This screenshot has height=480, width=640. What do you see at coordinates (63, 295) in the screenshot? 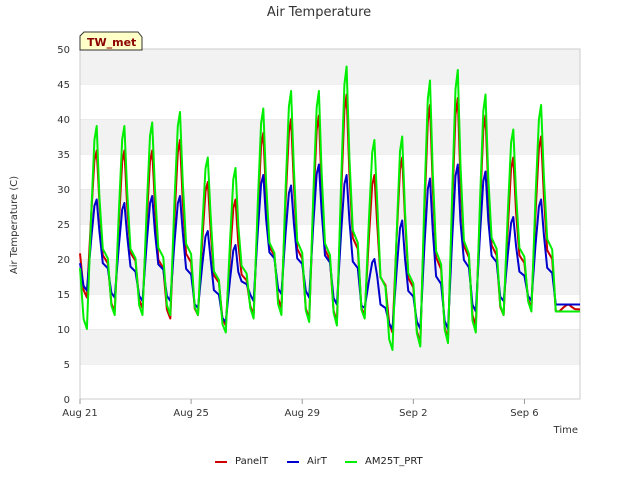
I see `y-tick-label: 15` at bounding box center [63, 295].